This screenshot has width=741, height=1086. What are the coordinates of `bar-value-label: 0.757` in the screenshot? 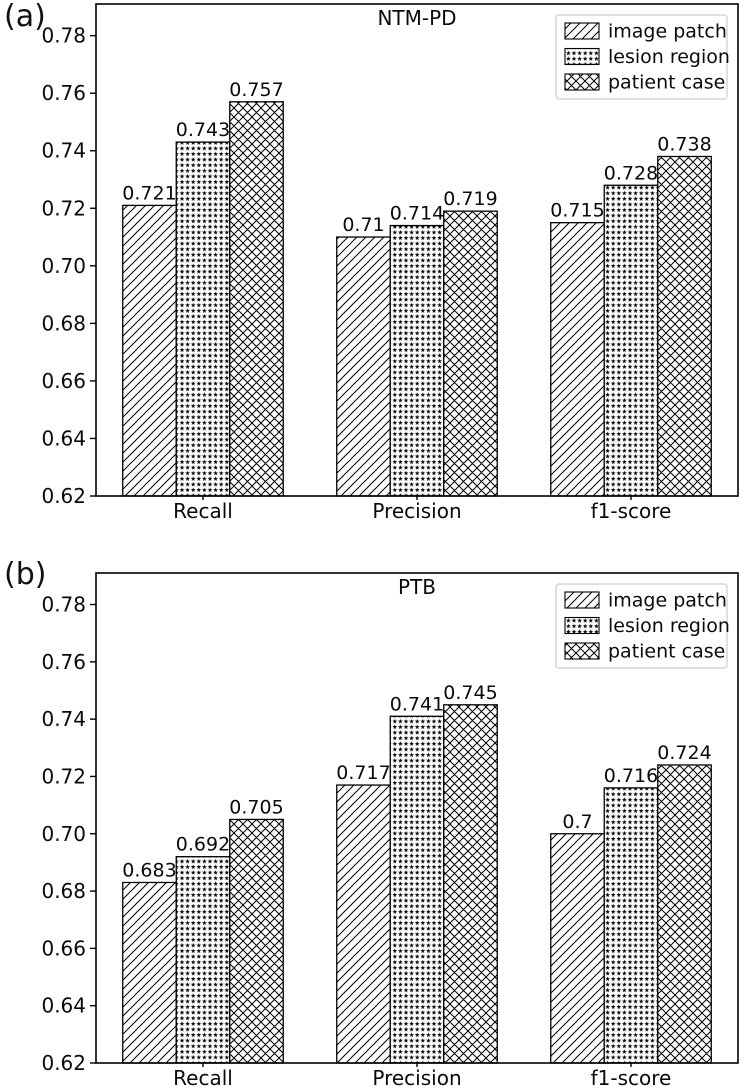 It's located at (256, 90).